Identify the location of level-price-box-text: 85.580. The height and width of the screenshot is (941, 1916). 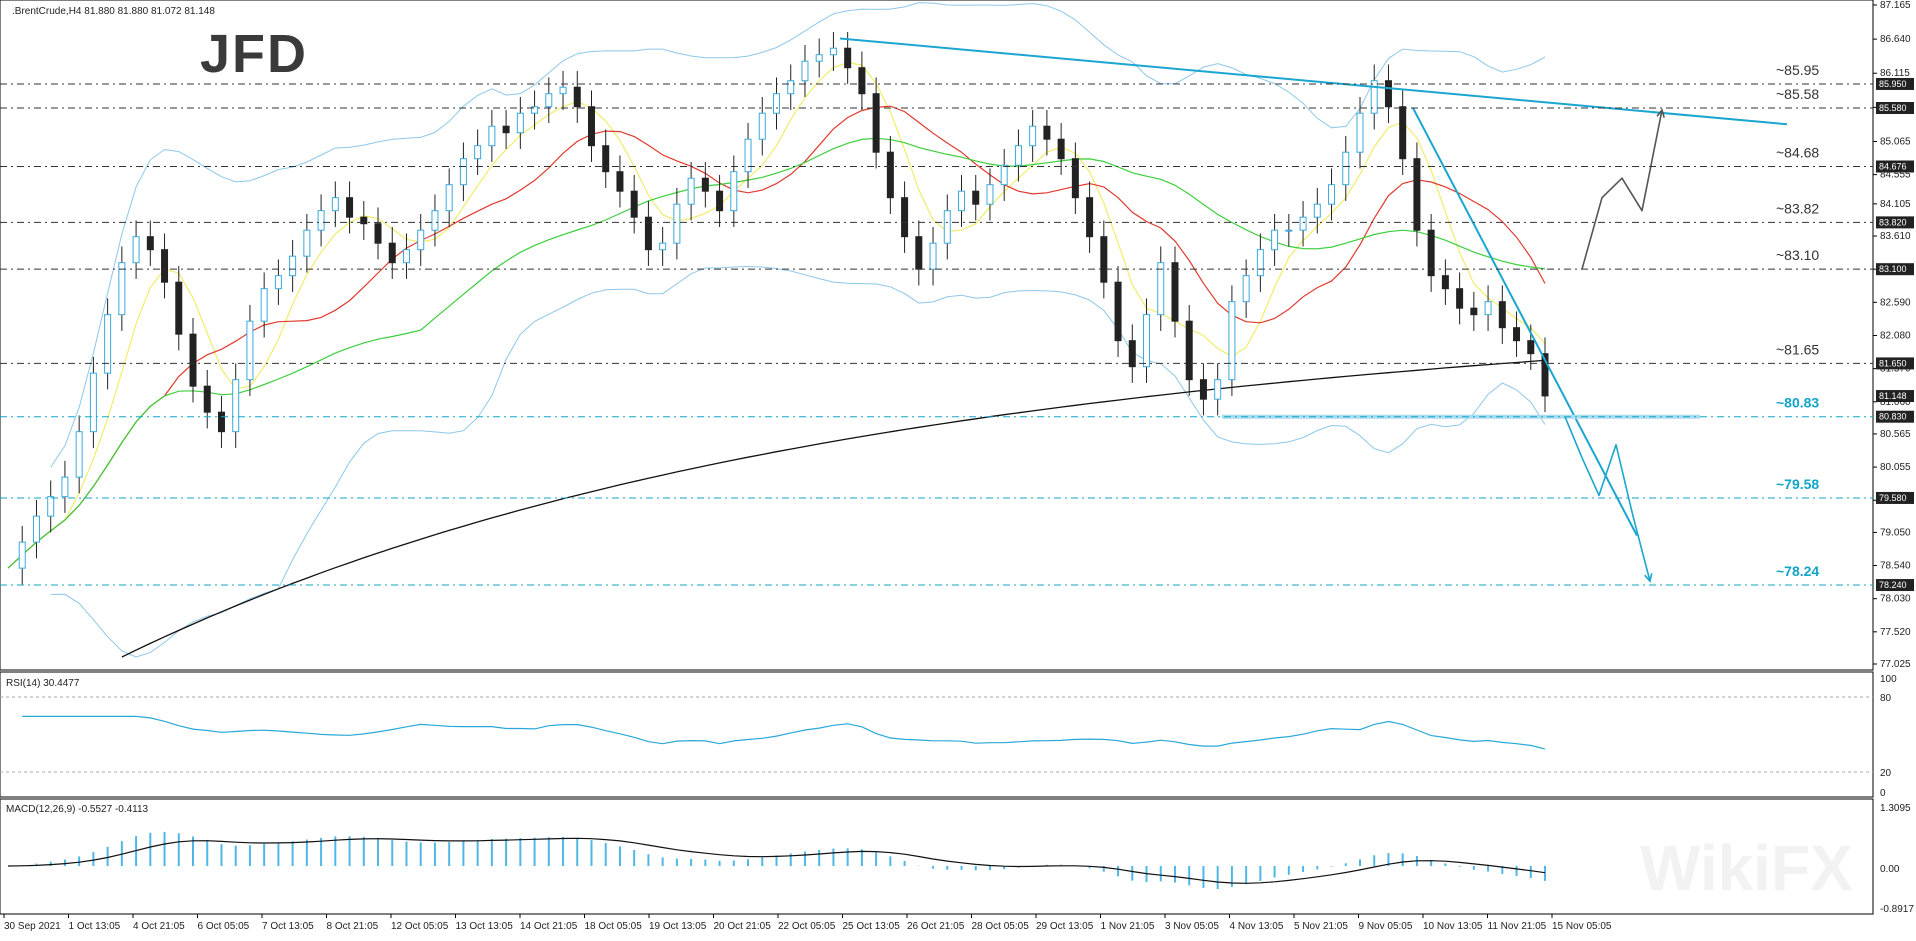
(1893, 108).